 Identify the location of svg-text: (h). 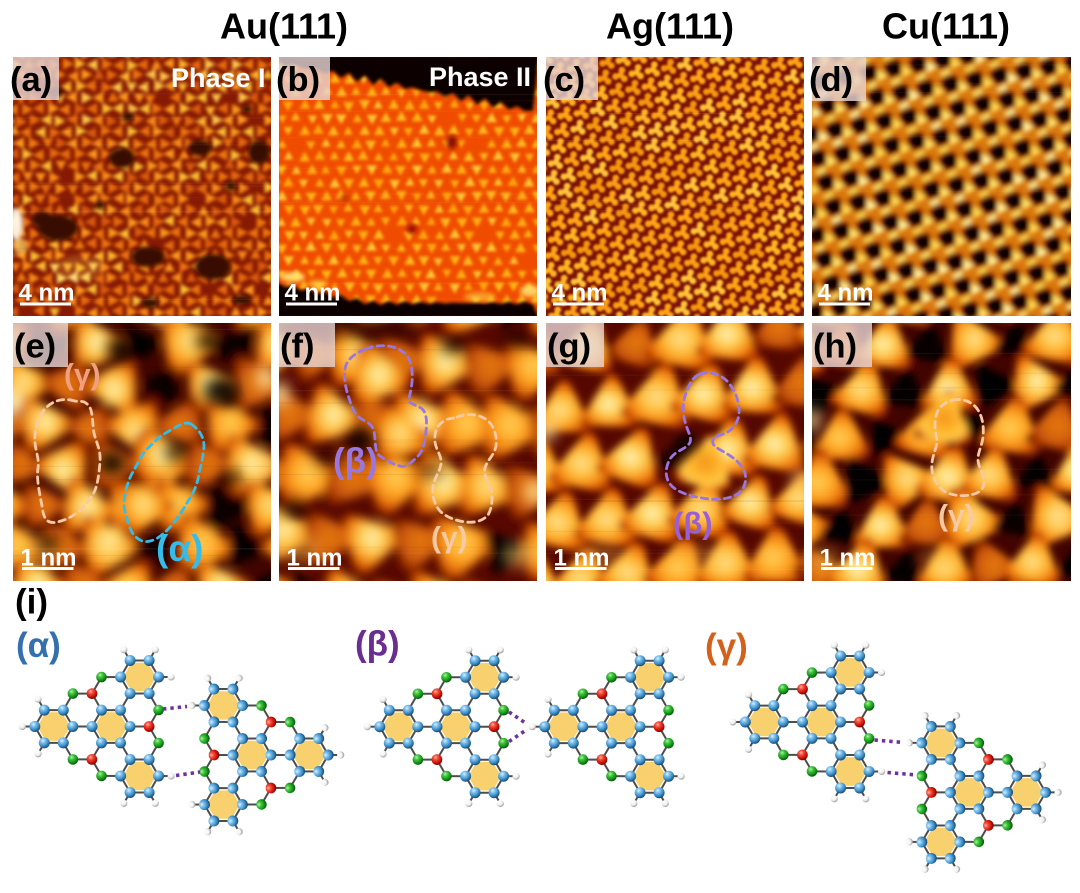
(835, 347).